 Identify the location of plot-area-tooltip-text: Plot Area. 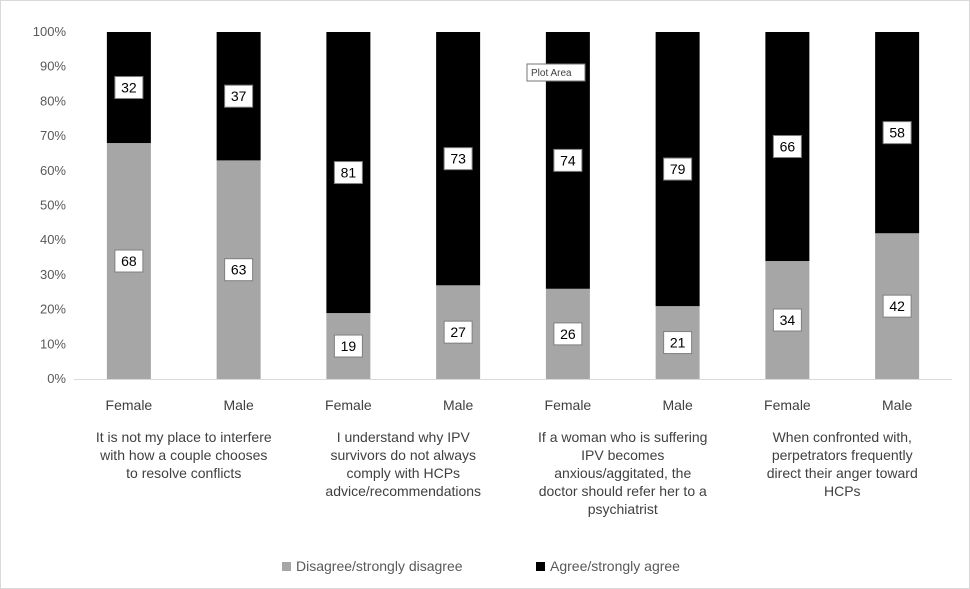
(551, 73).